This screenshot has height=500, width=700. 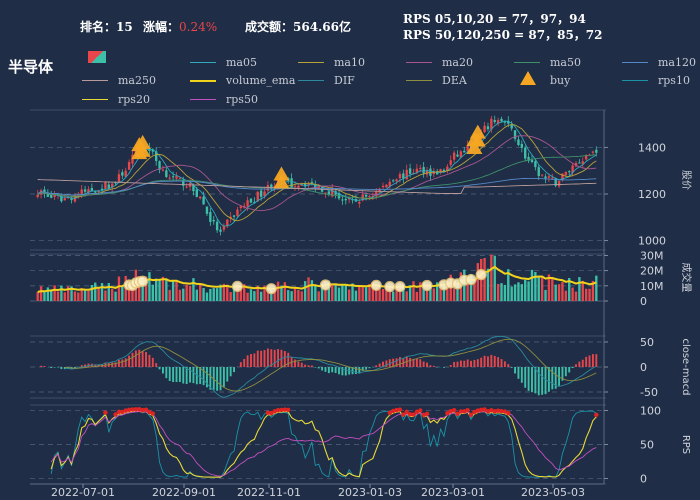 I want to click on ma50-line, so click(x=317, y=176).